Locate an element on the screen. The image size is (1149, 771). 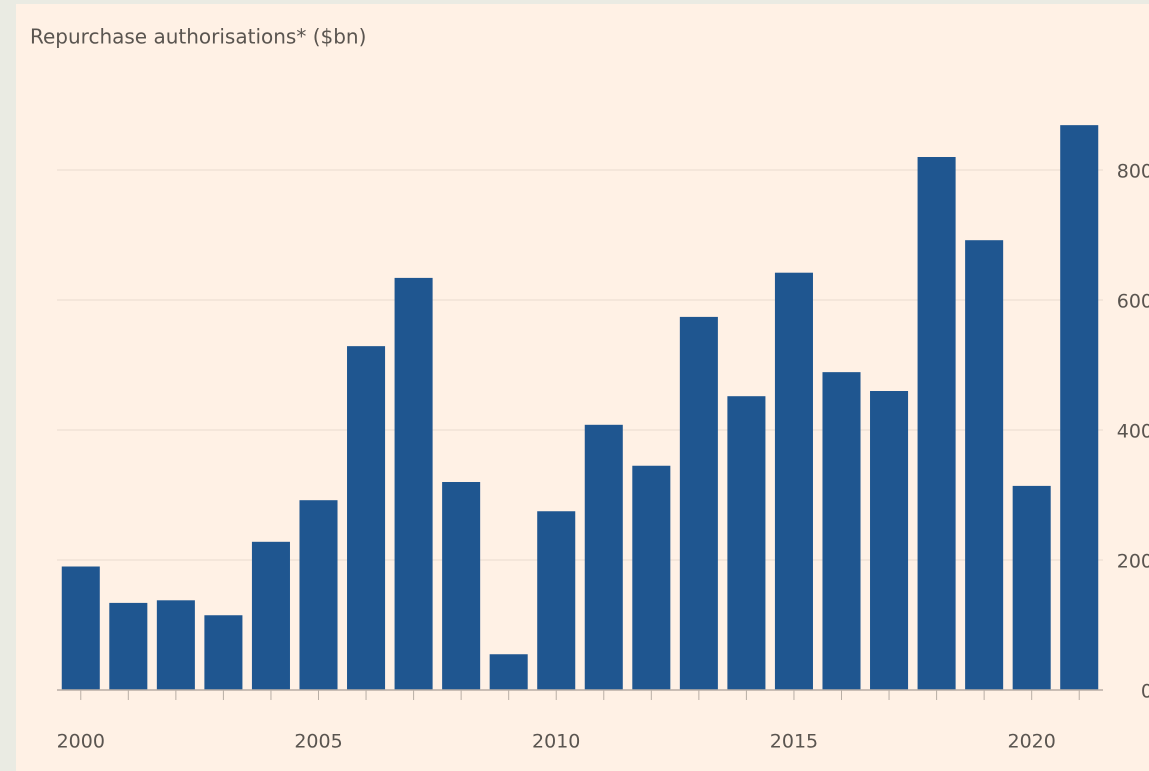
y-tick-label: 600 is located at coordinates (1133, 302).